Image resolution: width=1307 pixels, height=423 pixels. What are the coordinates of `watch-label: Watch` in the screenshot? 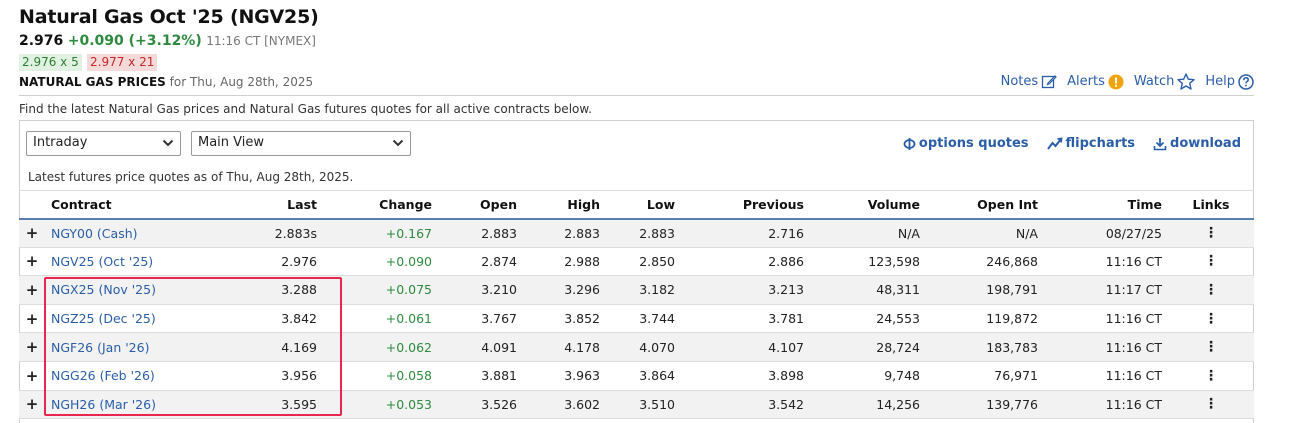 It's located at (1154, 81).